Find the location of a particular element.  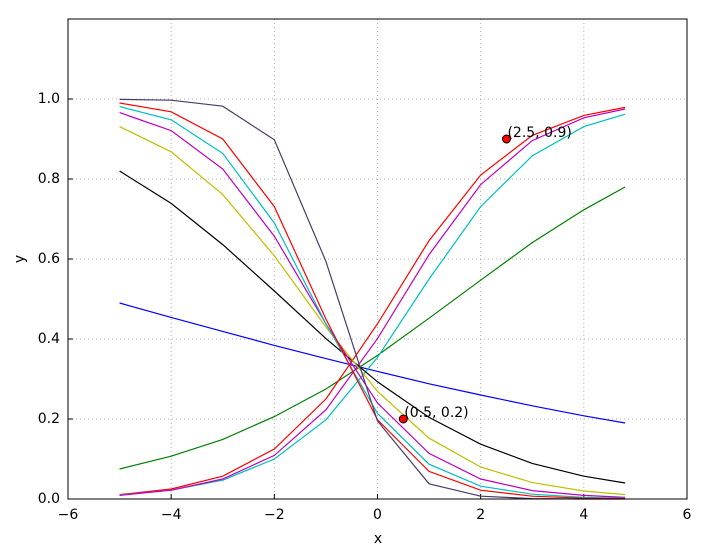

y-tick-label: 0.2 is located at coordinates (49, 419).